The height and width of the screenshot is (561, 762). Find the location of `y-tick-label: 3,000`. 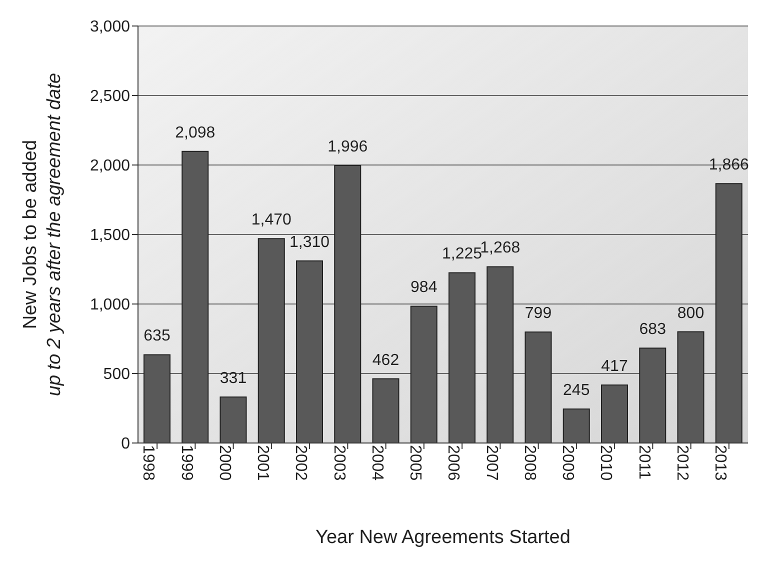

y-tick-label: 3,000 is located at coordinates (110, 27).